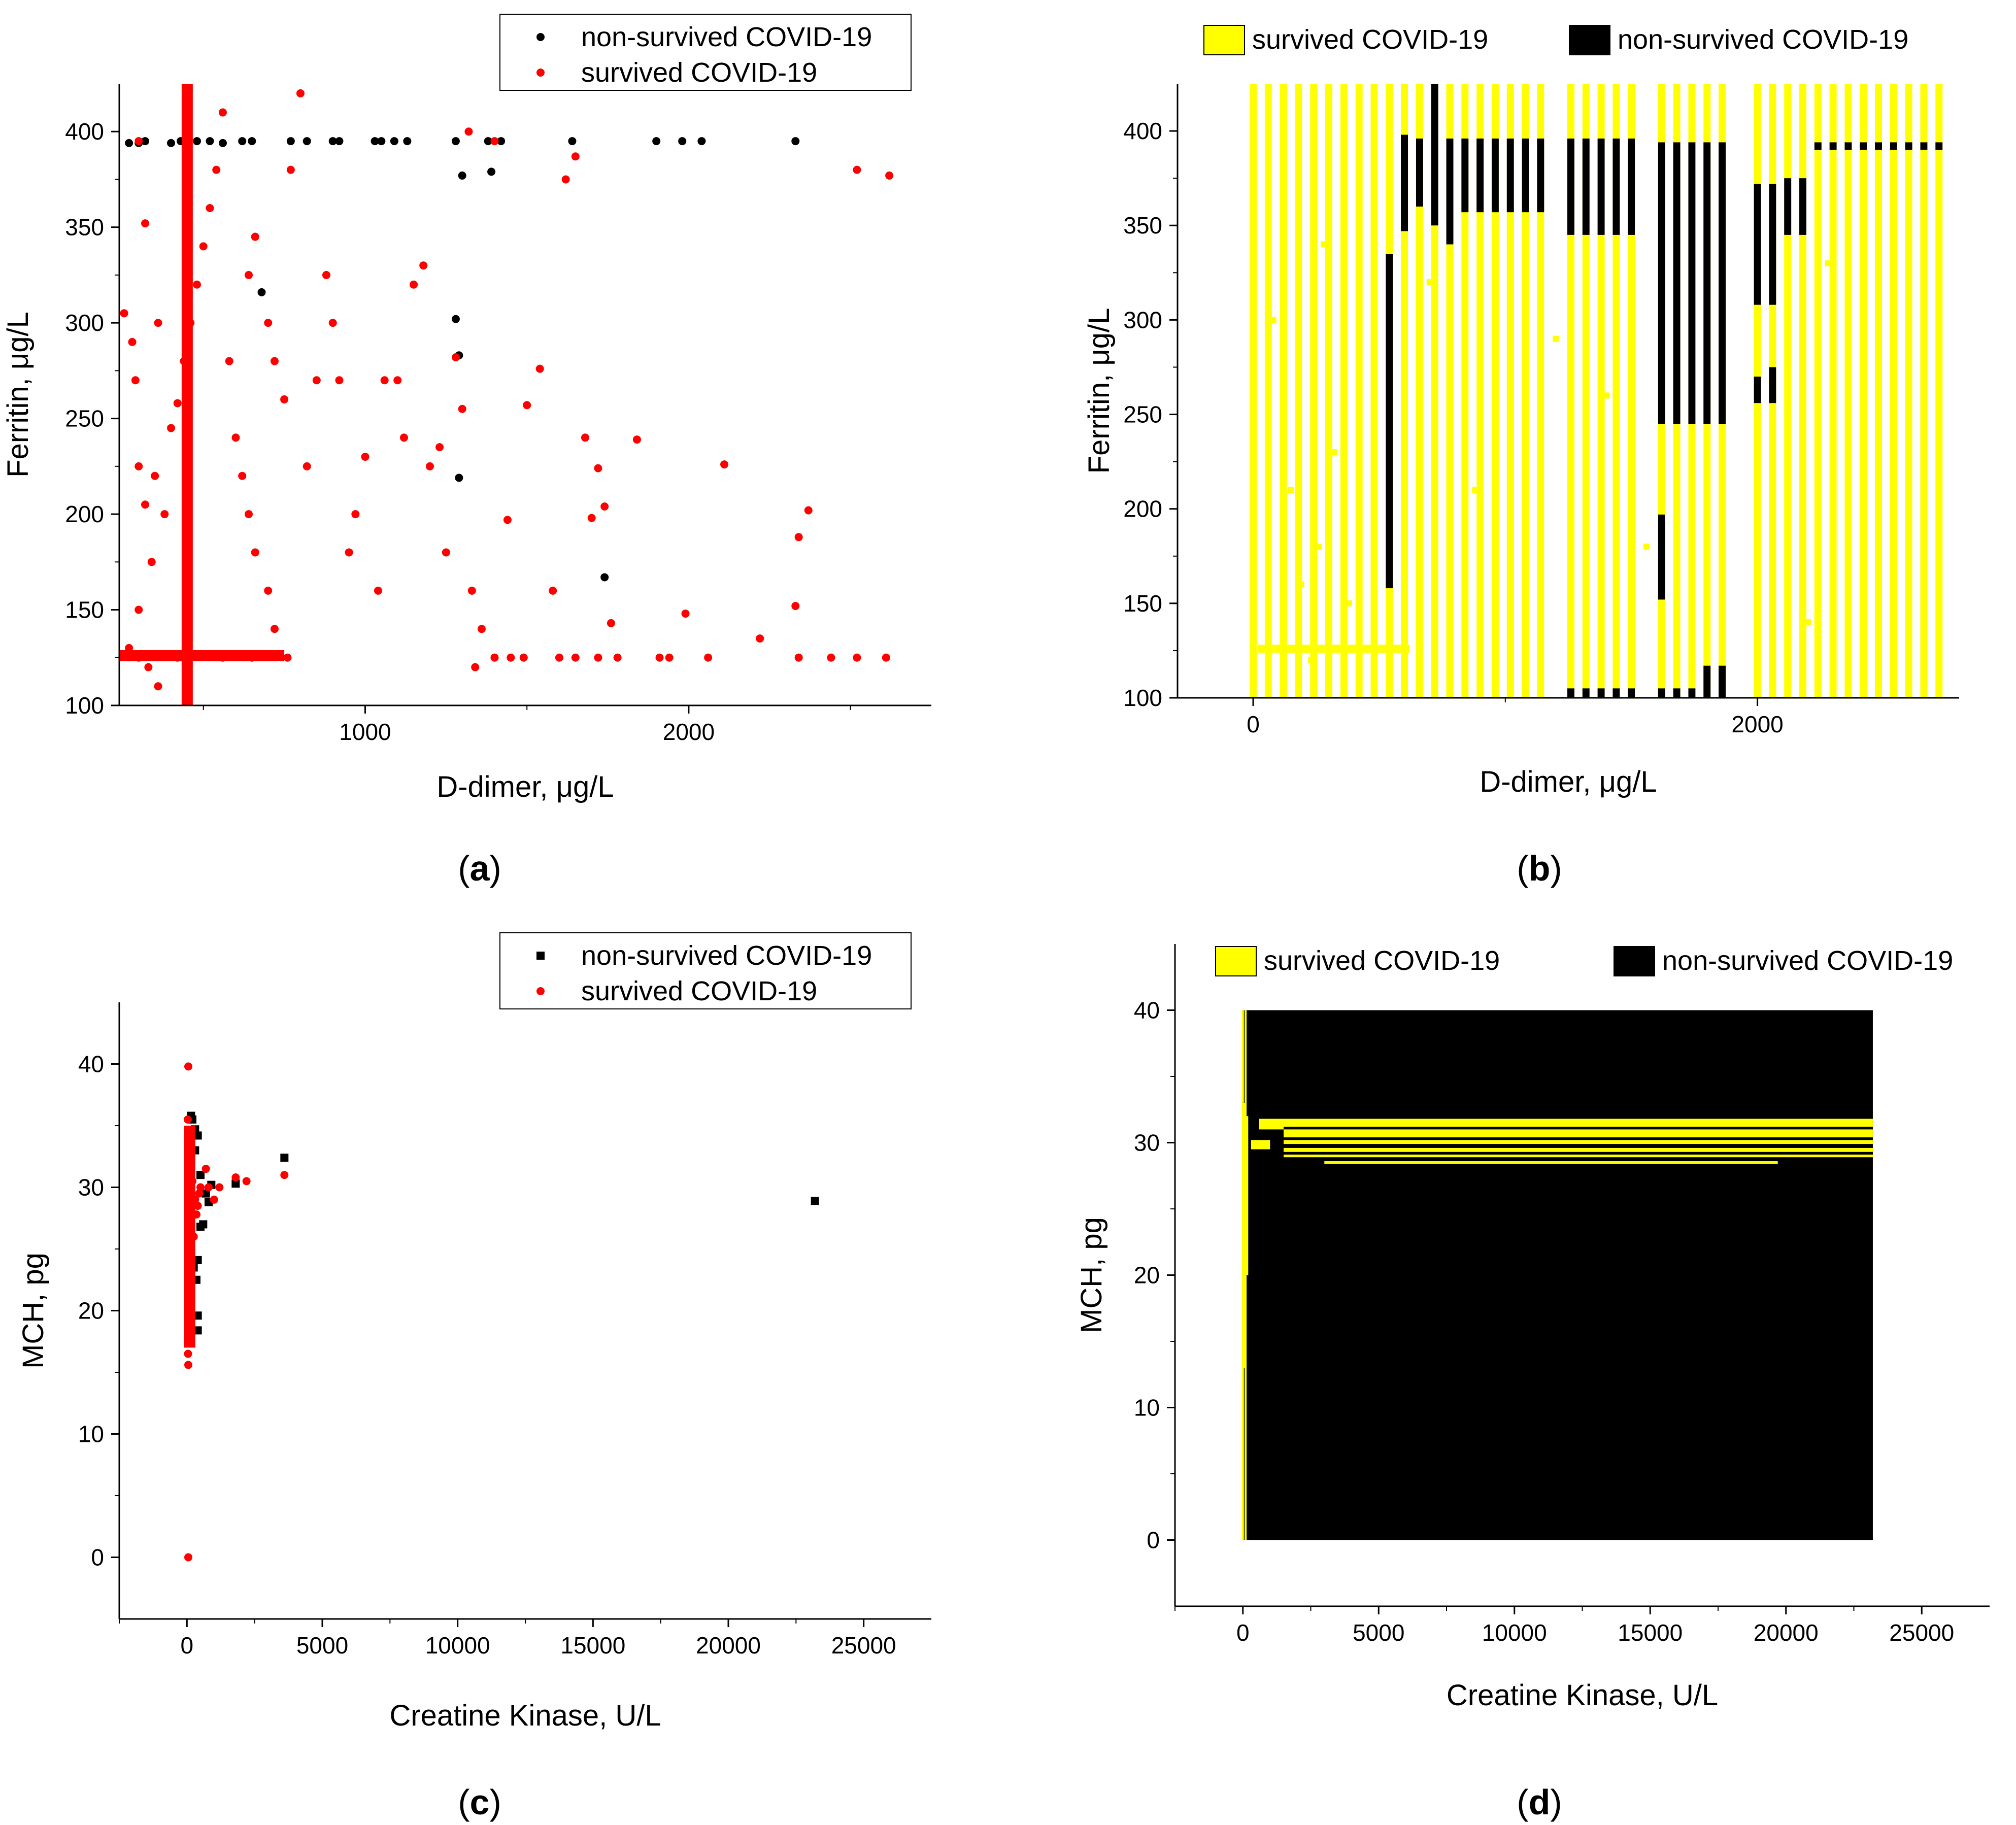  Describe the element at coordinates (1786, 1633) in the screenshot. I see `xtick-label-d-4: 20000` at that location.